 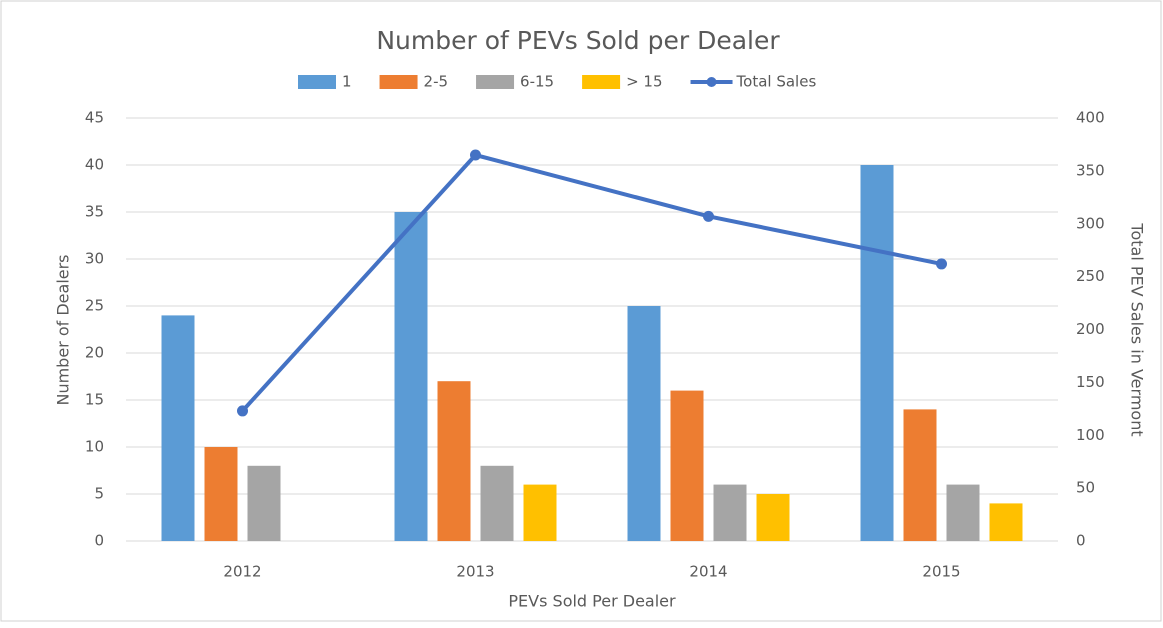 What do you see at coordinates (592, 601) in the screenshot?
I see `x-axis-title: PEVs Sold Per Dealer` at bounding box center [592, 601].